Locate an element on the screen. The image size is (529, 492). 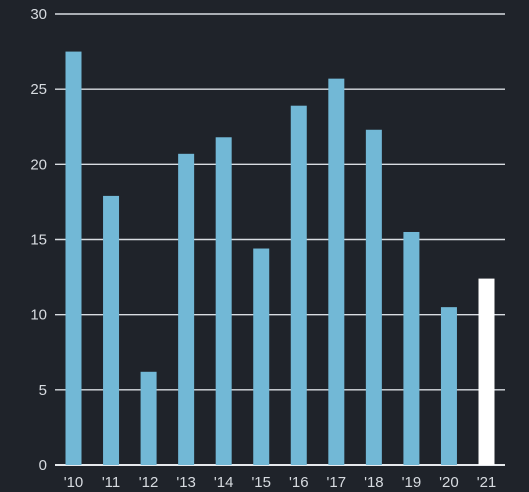
x-tick-label: '13 is located at coordinates (186, 482).